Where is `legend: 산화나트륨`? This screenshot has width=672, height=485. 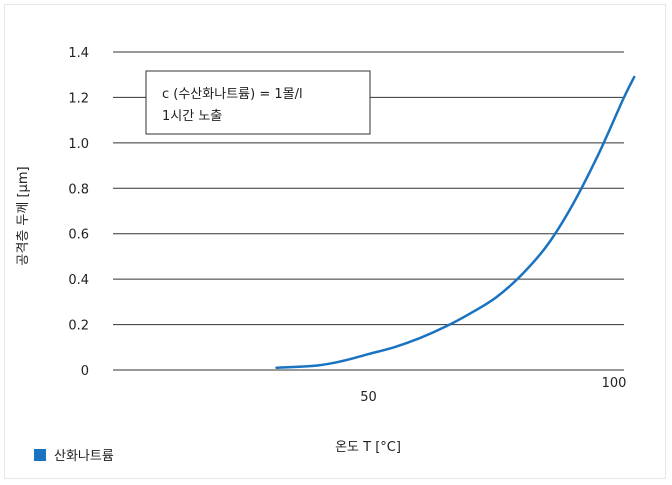
legend: 산화나트륨 is located at coordinates (74, 456).